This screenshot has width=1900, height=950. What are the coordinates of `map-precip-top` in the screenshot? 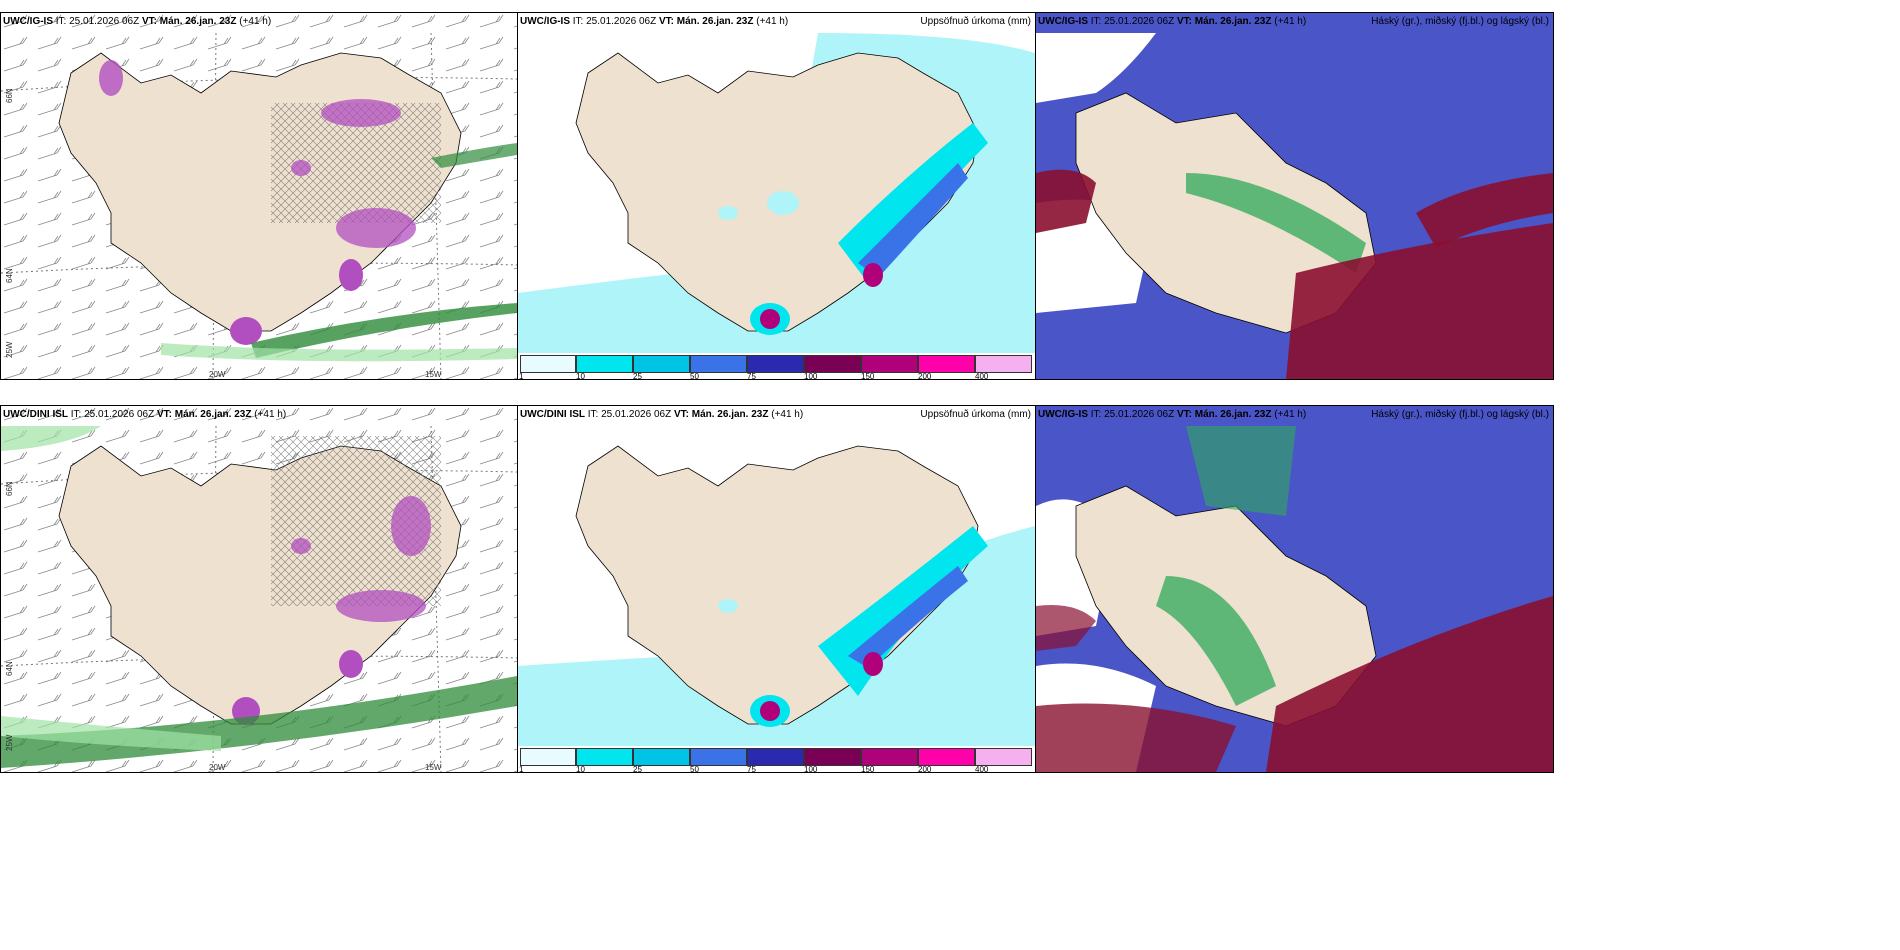 It's located at (776, 196).